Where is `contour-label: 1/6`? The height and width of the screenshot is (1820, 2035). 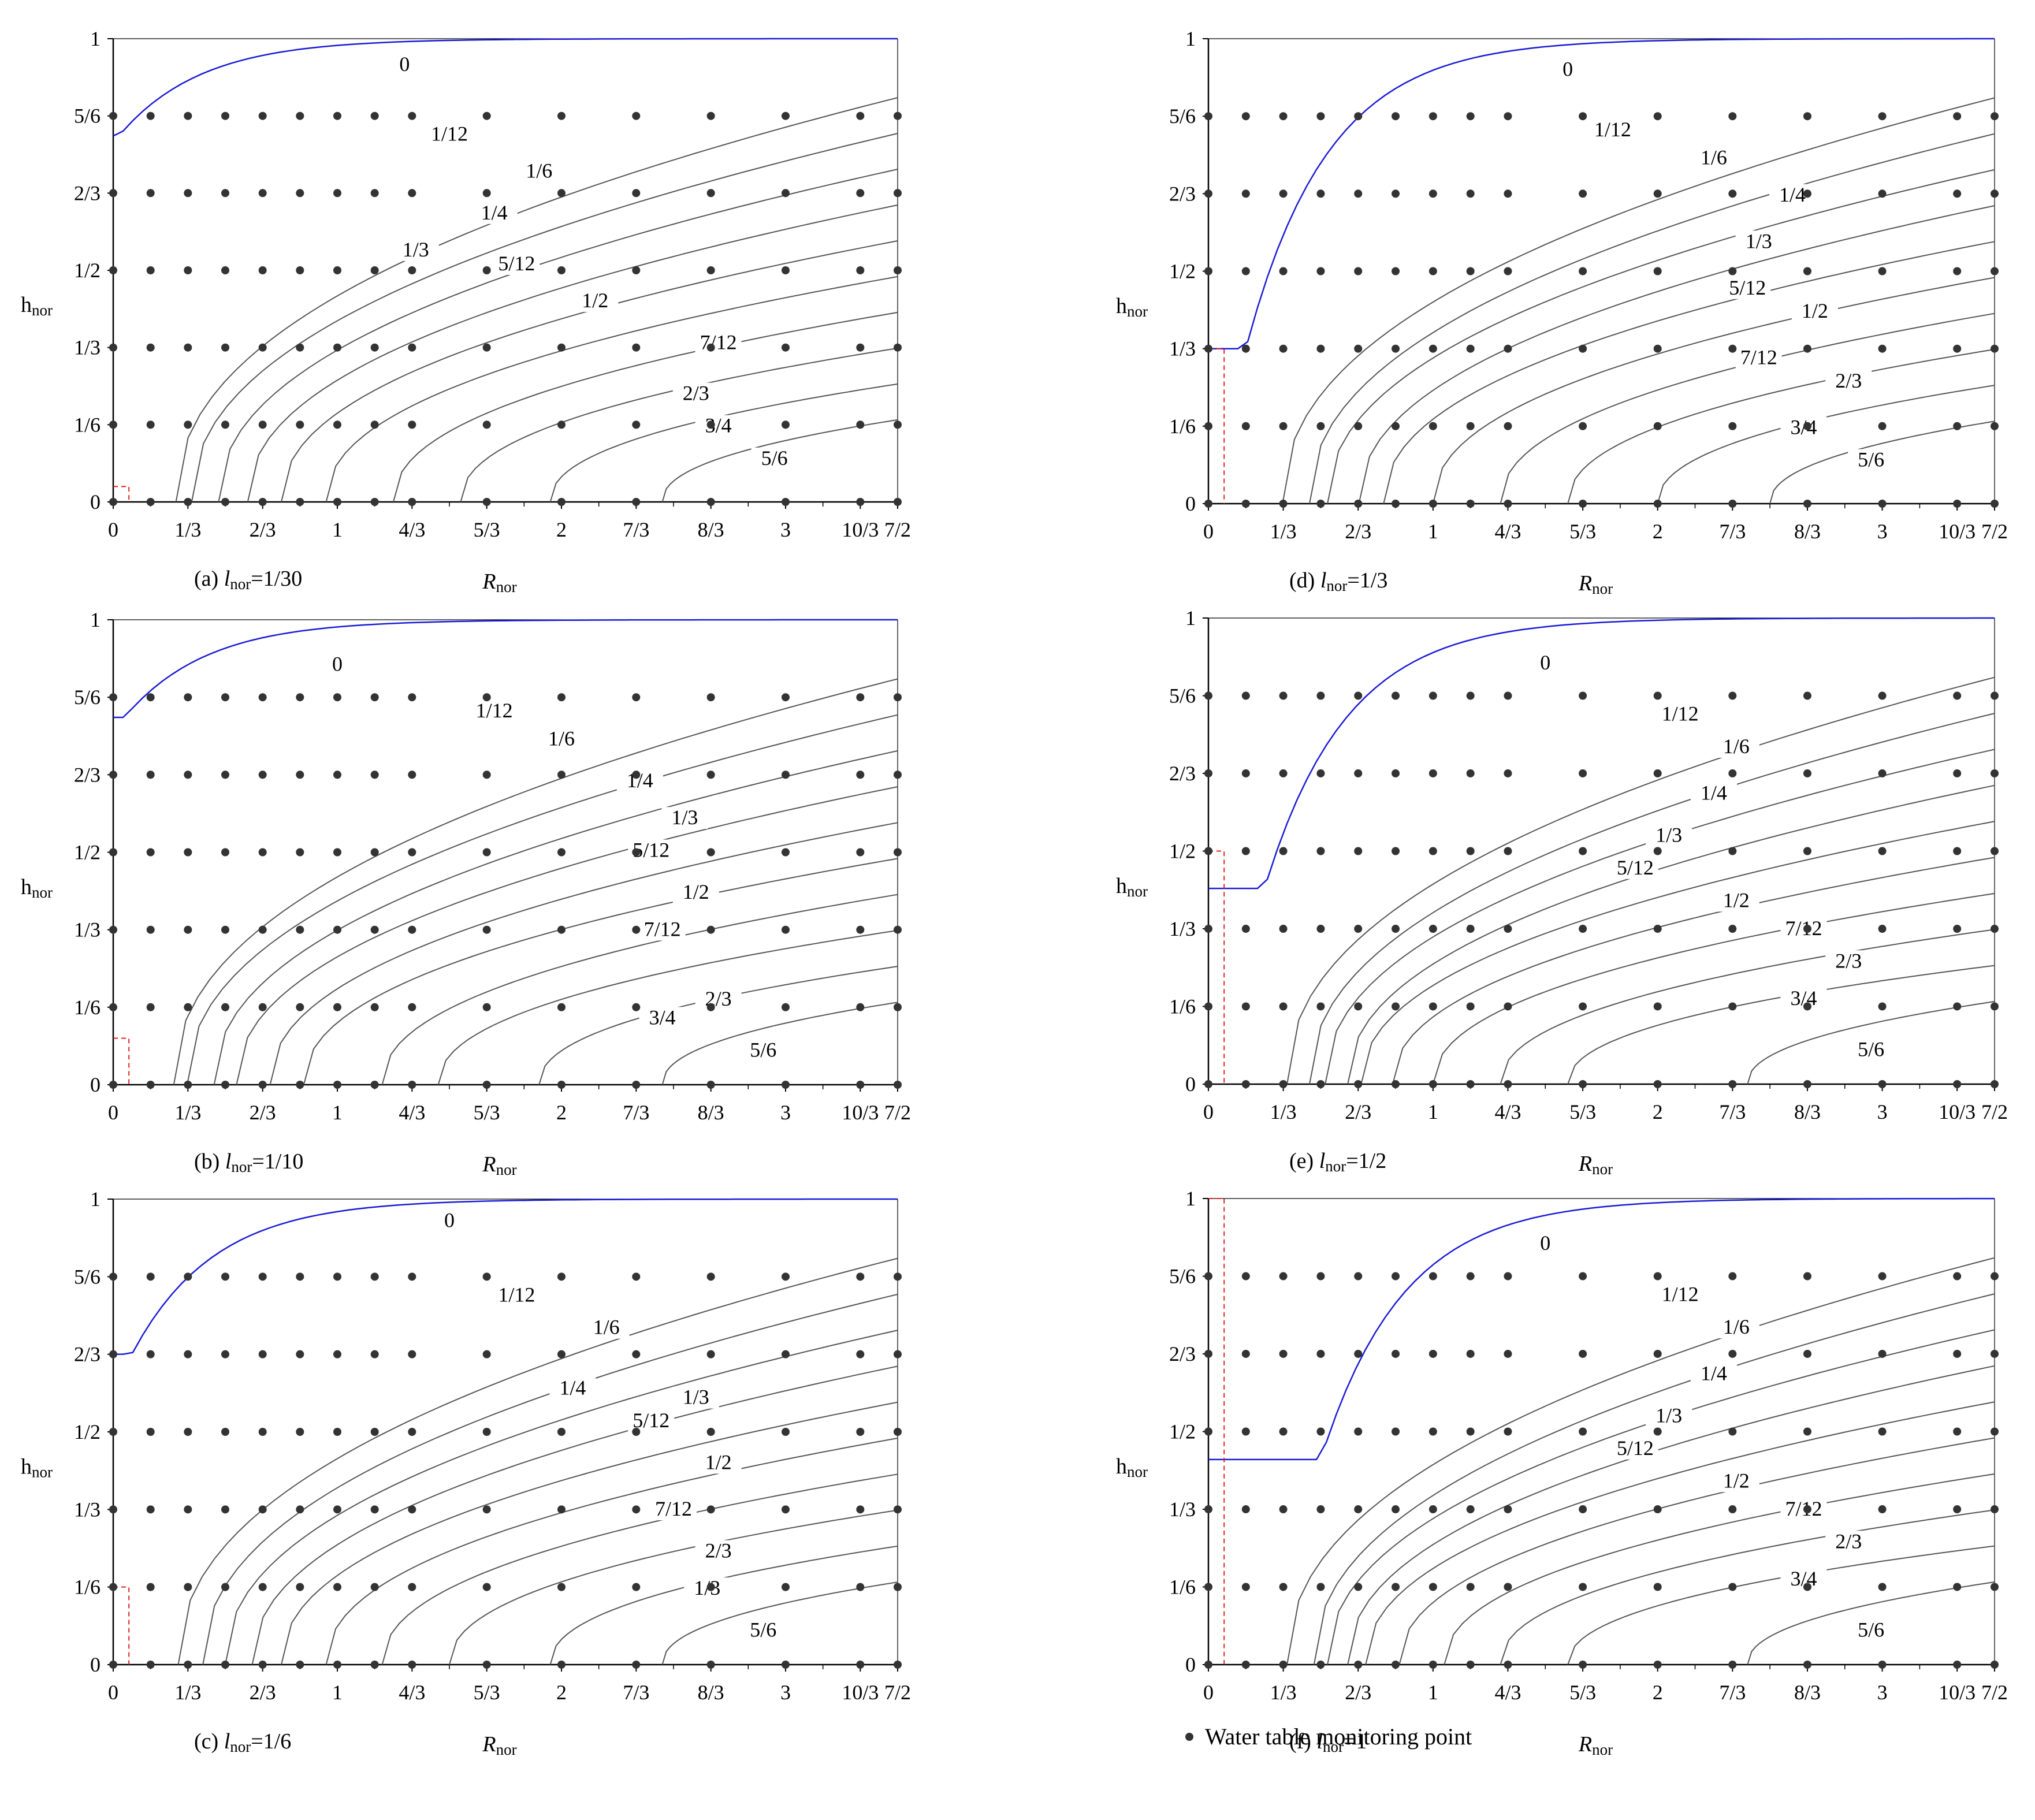 contour-label: 1/6 is located at coordinates (606, 1328).